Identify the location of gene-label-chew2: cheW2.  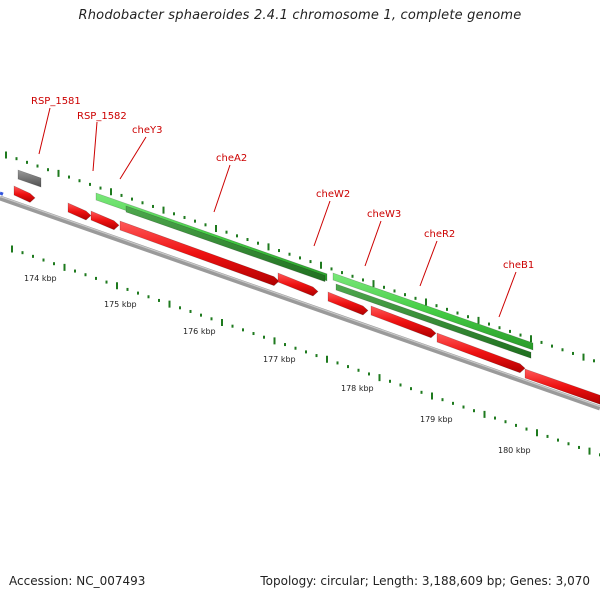
(333, 194).